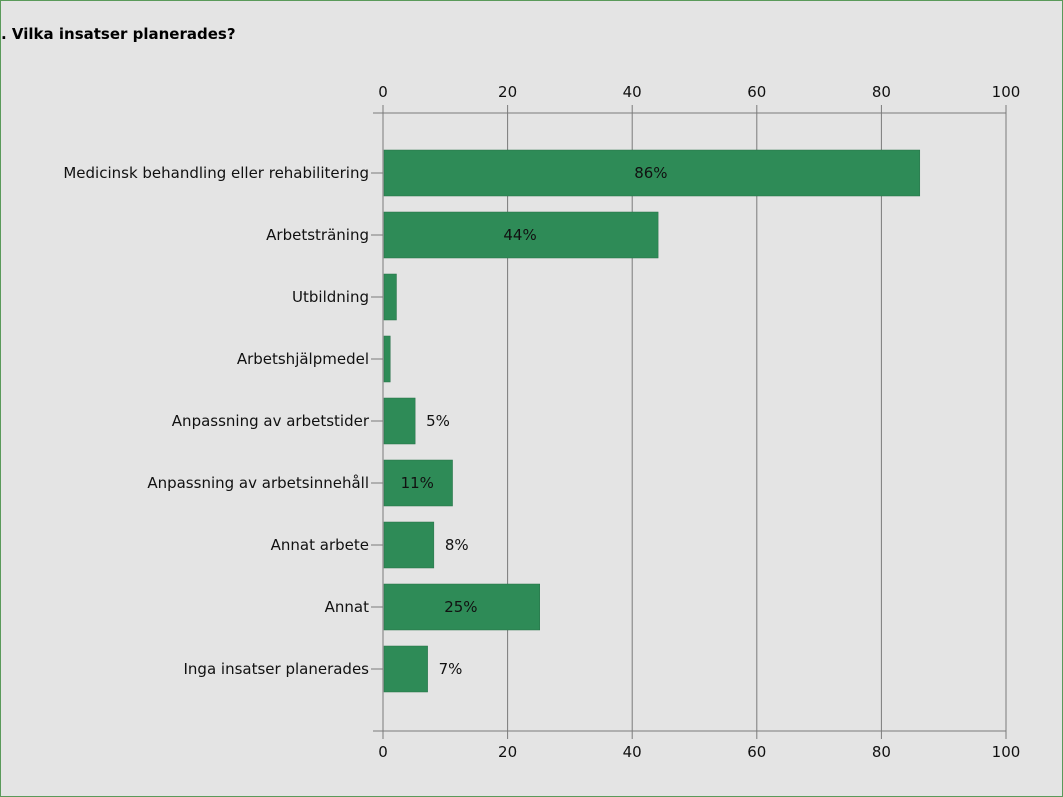 This screenshot has height=797, width=1063. Describe the element at coordinates (507, 92) in the screenshot. I see `x-tick-label-top: 20` at that location.